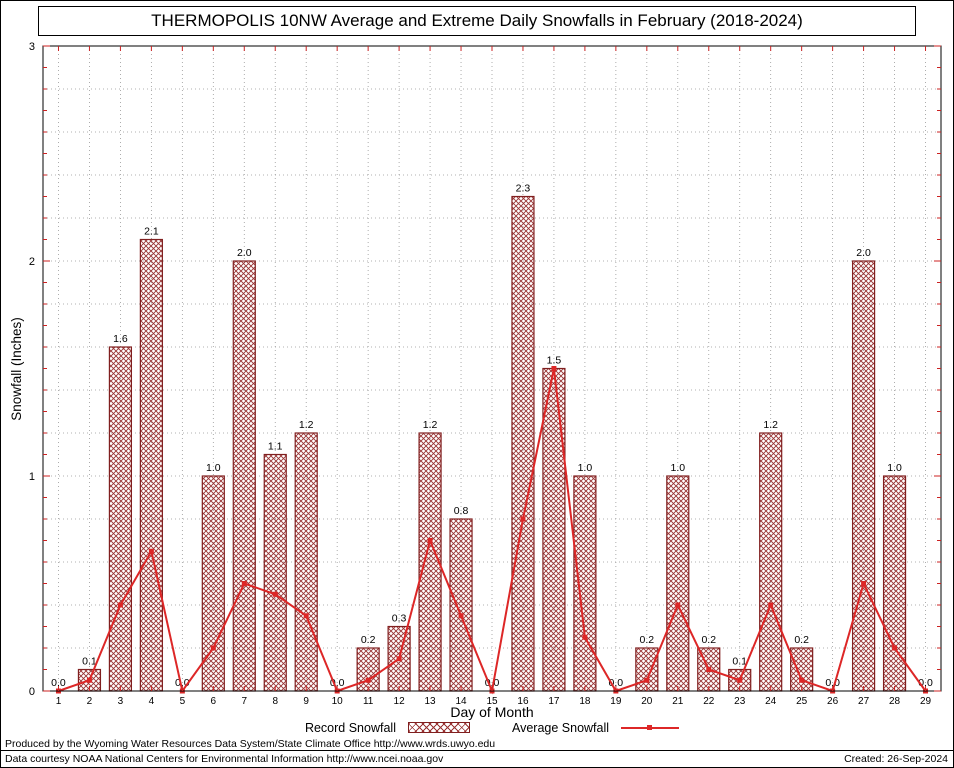  I want to click on x-tick-label: 15, so click(492, 701).